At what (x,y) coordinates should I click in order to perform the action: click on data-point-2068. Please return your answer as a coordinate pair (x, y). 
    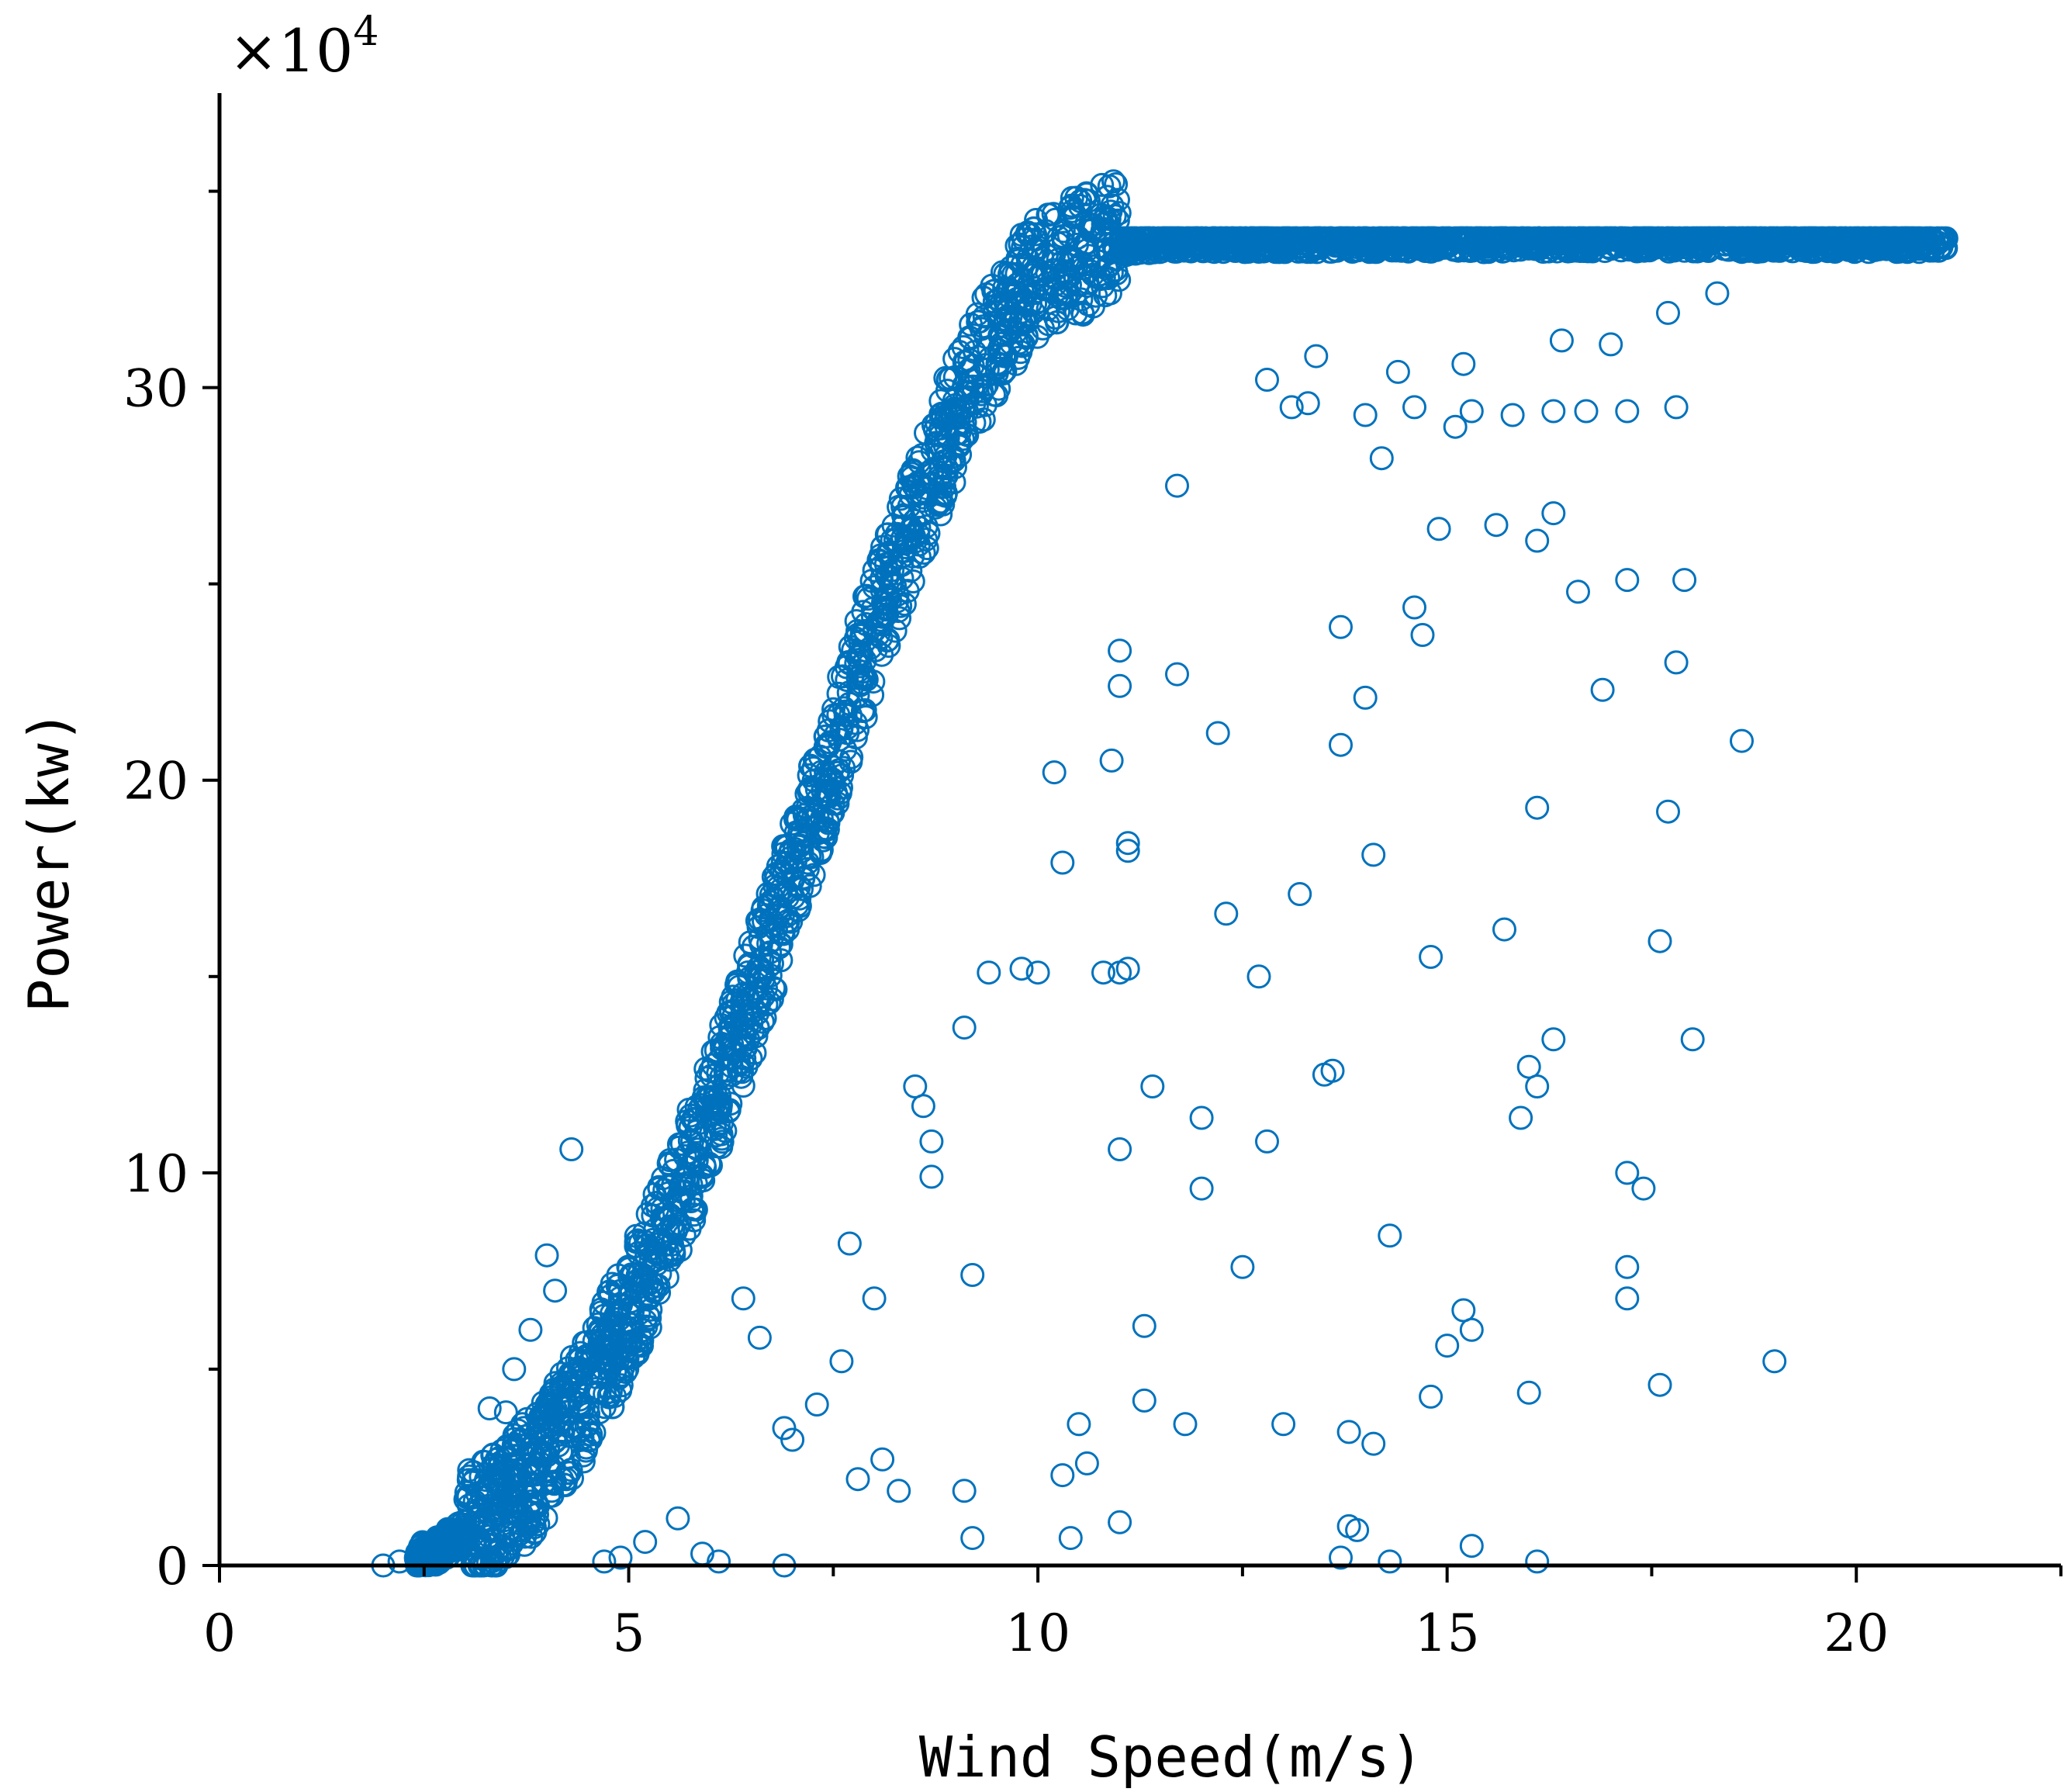
    Looking at the image, I should click on (1113, 181).